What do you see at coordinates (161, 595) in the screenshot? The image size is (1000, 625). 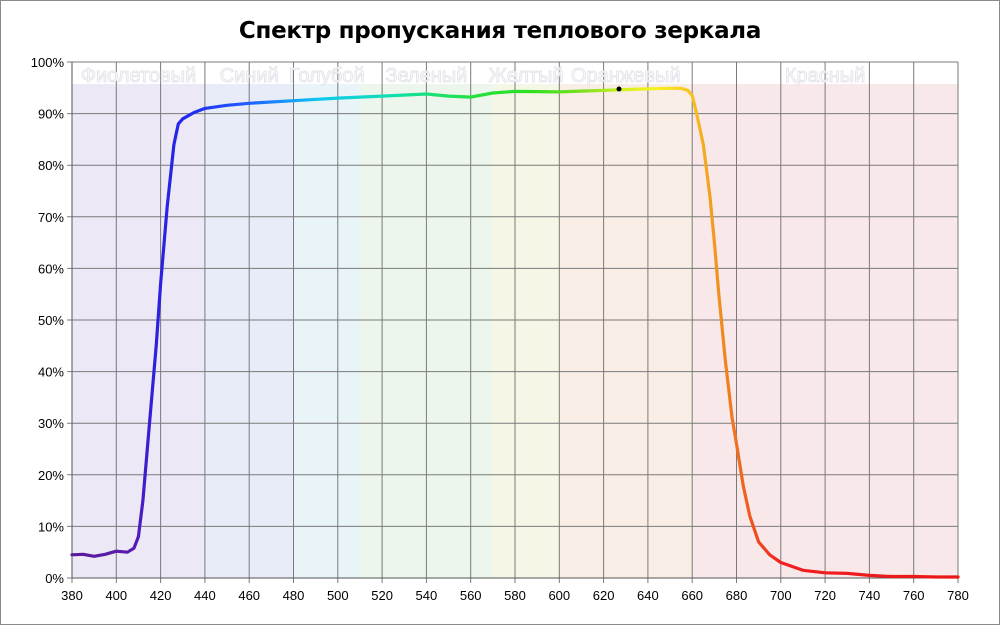 I see `x-tick-label: 420` at bounding box center [161, 595].